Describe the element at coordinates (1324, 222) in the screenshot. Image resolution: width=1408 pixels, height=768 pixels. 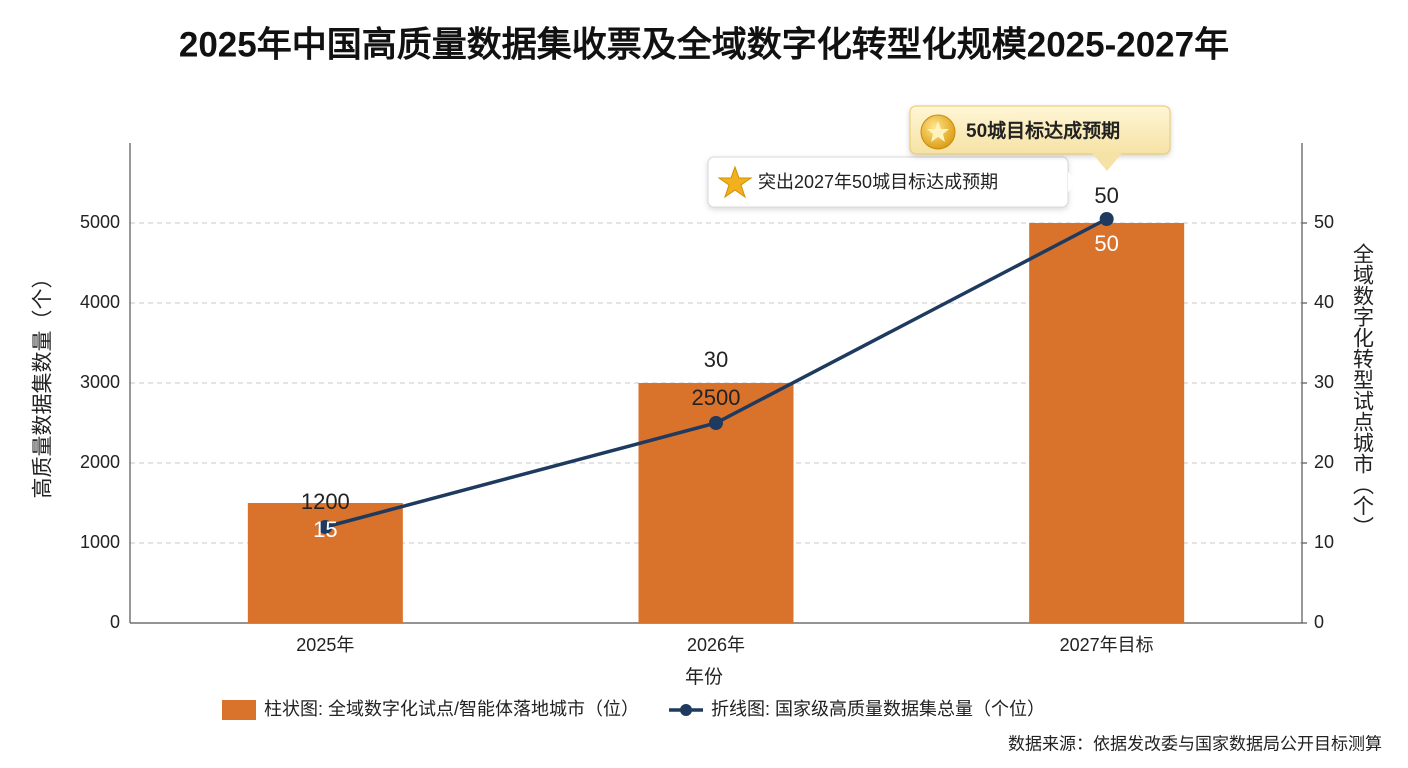
I see `y2-tick-label: 50` at that location.